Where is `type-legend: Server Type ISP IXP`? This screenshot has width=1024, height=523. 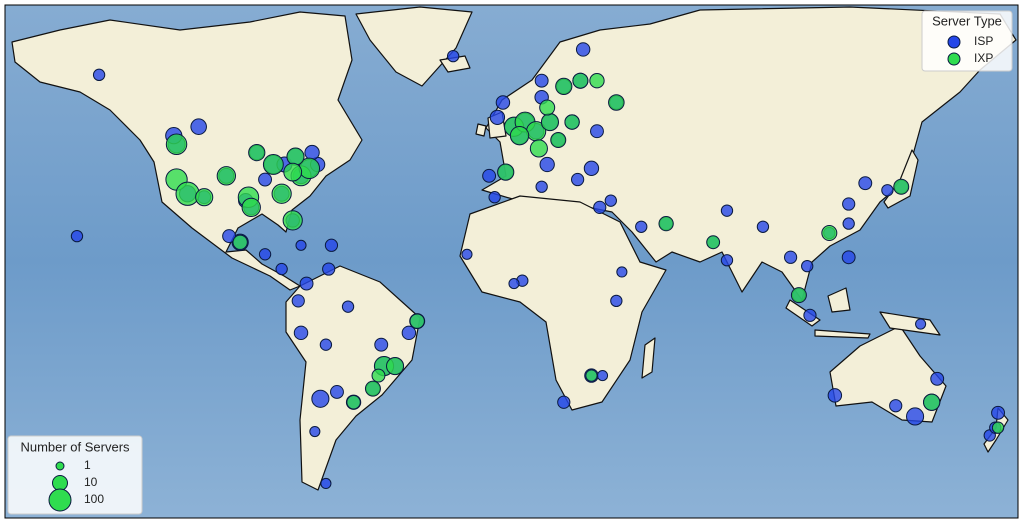
type-legend: Server Type ISP IXP is located at coordinates (967, 41).